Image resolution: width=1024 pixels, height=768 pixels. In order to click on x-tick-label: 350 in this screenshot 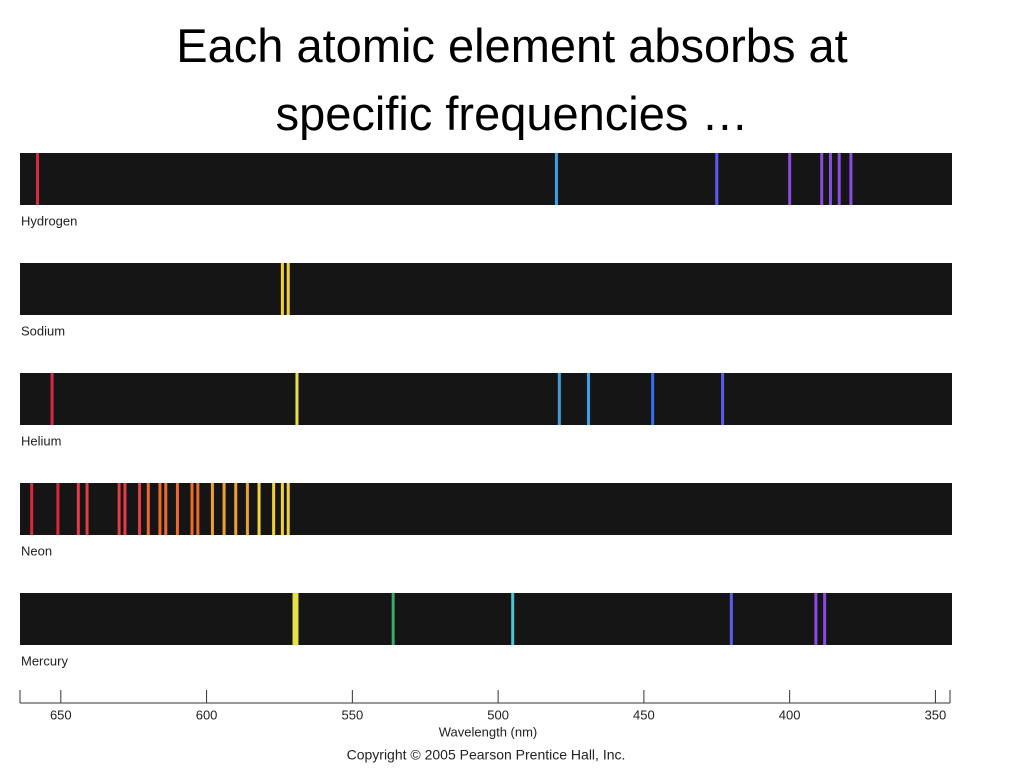, I will do `click(936, 714)`.